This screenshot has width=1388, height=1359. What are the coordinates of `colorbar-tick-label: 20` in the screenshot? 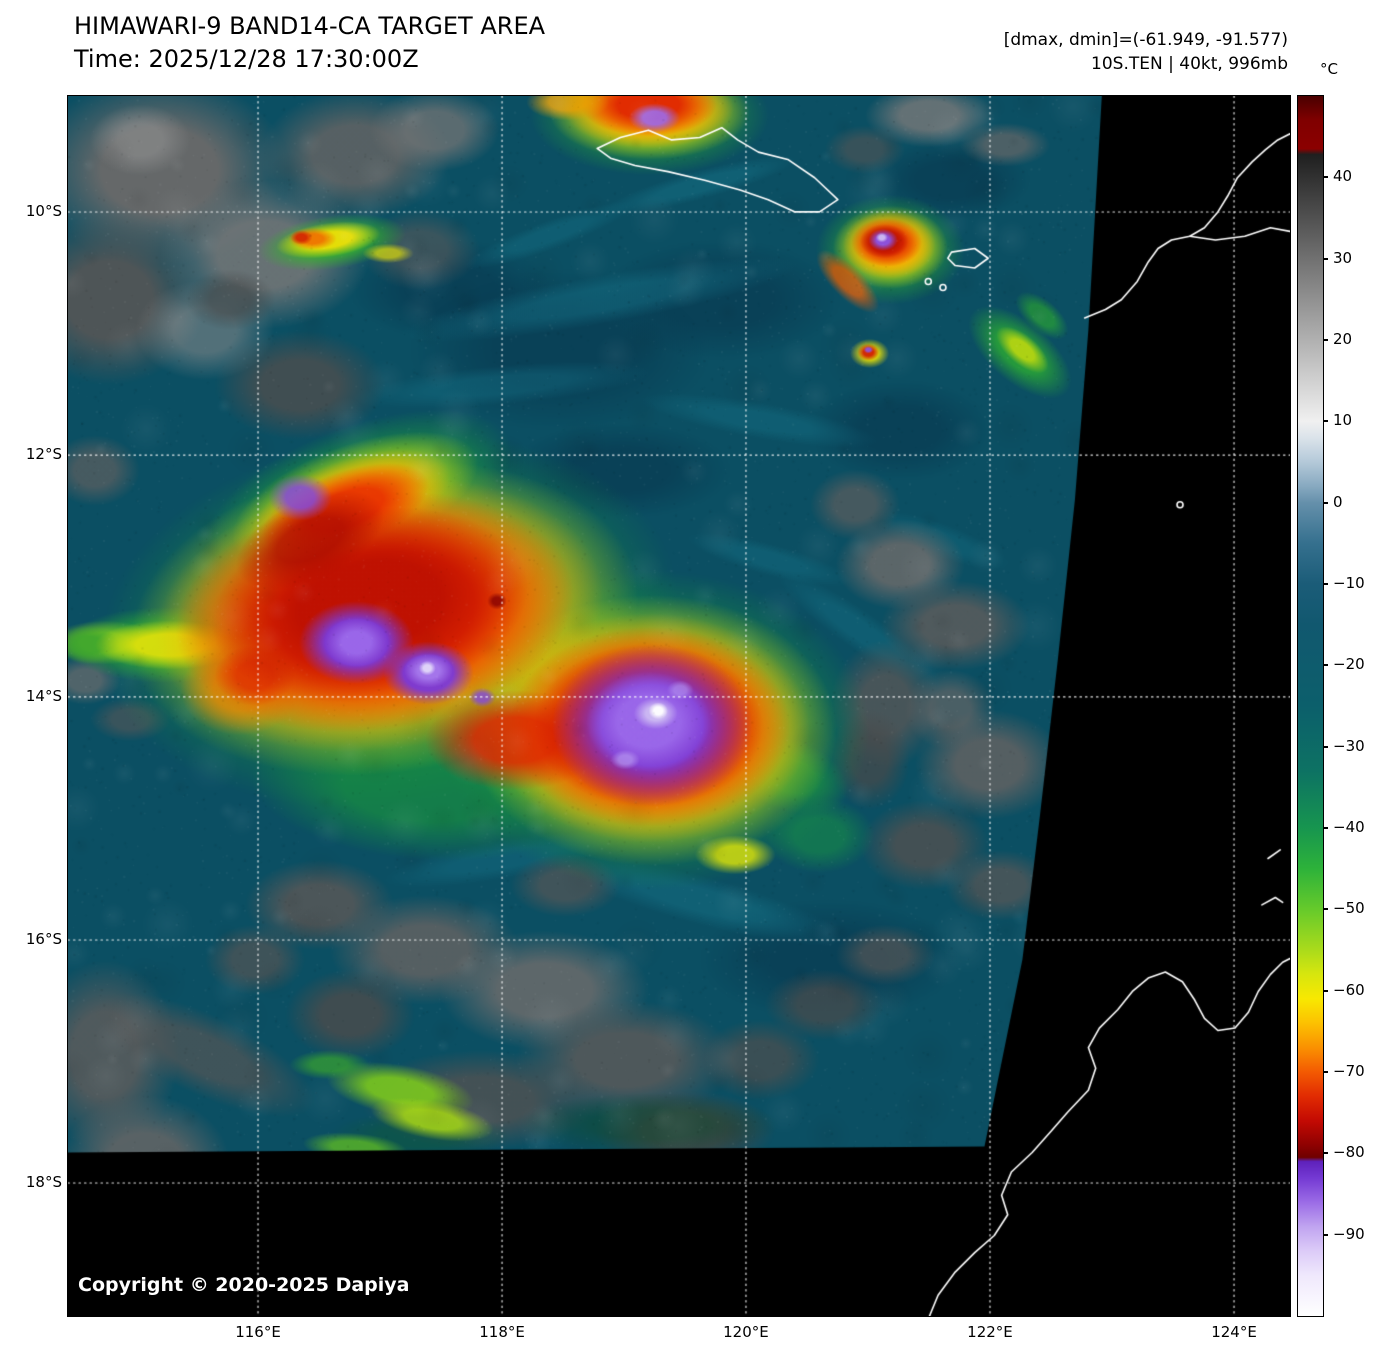 It's located at (1343, 339).